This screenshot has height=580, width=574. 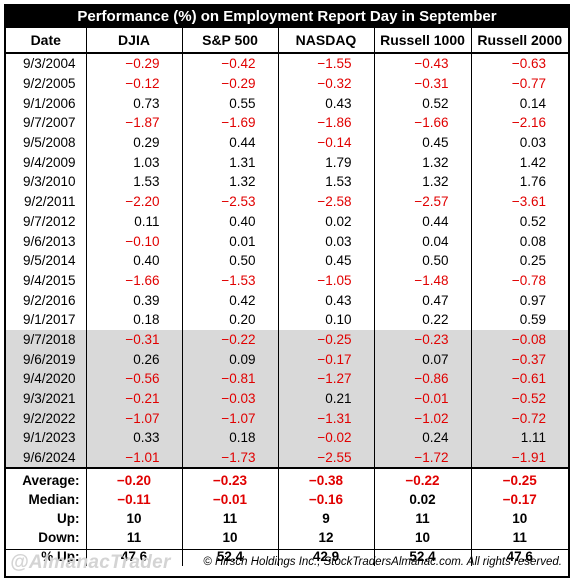 I want to click on value-cell: 0.59, so click(x=519, y=319).